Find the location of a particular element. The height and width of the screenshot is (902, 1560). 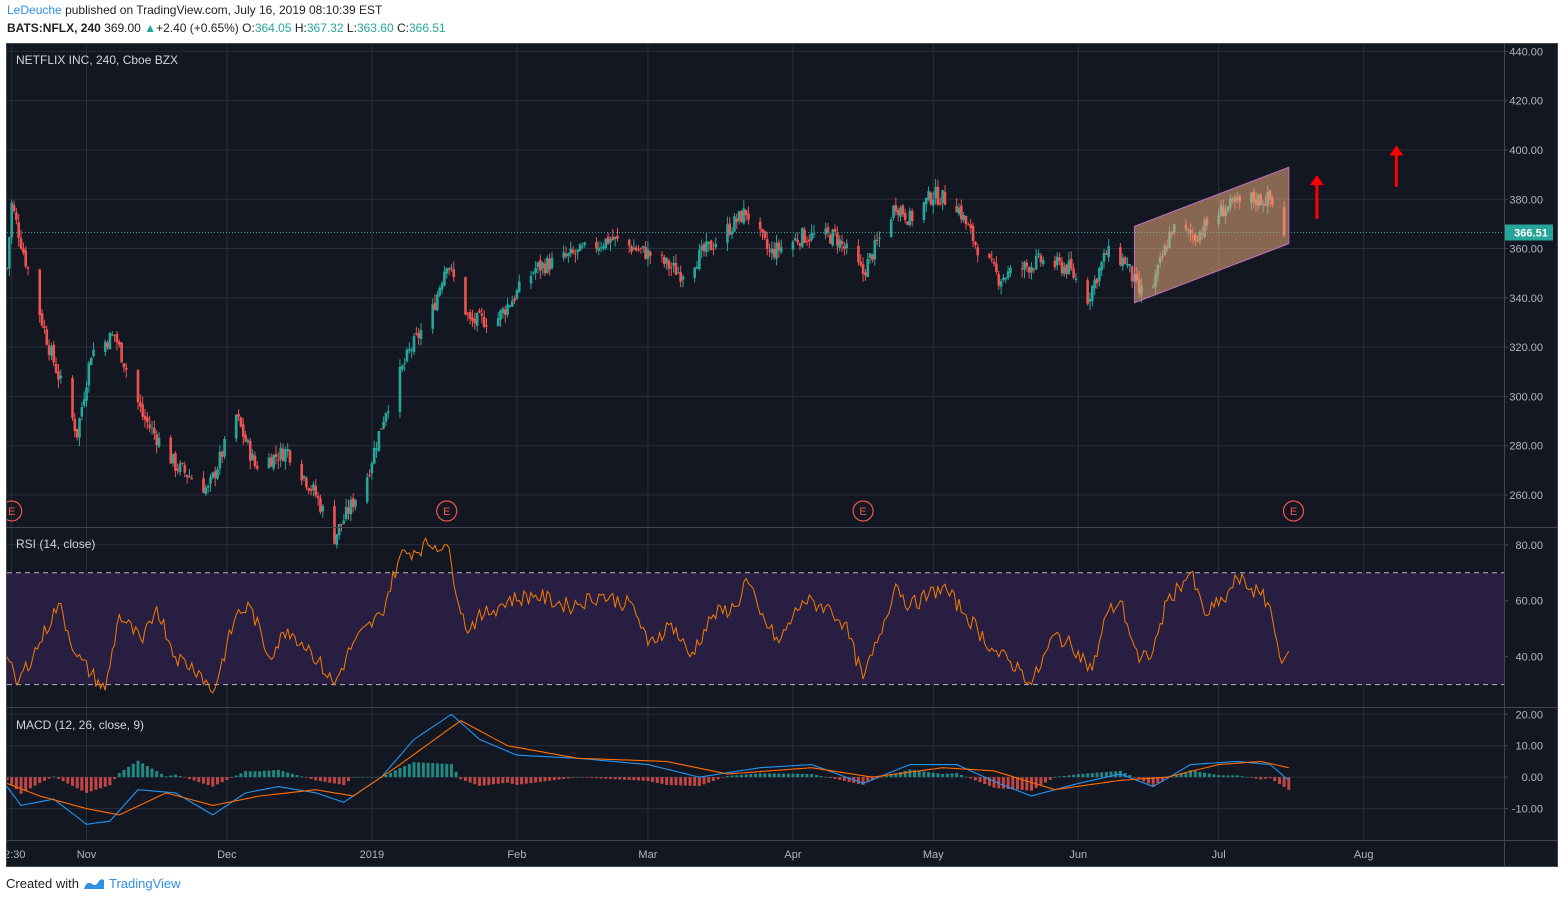

arrow-head is located at coordinates (1396, 150).